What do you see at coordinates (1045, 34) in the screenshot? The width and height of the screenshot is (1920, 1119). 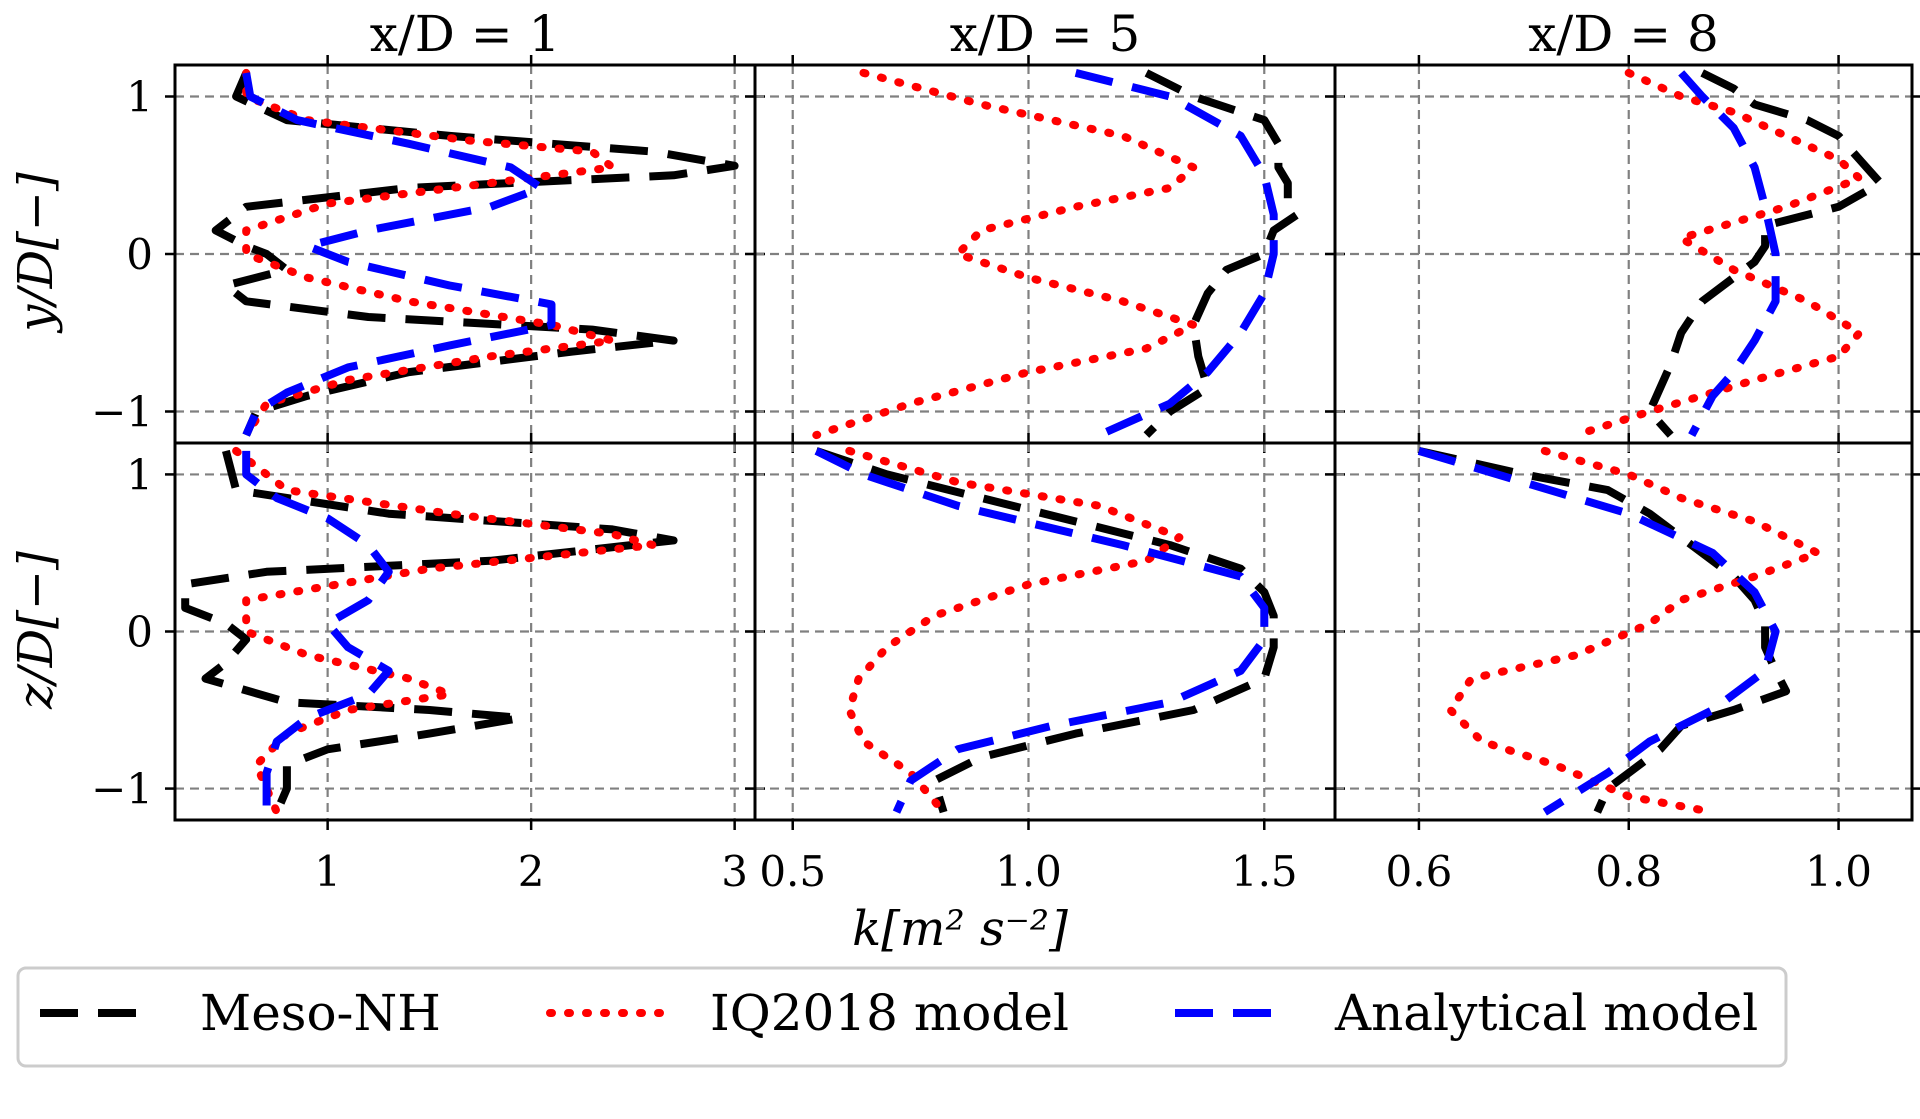 I see `panel-title: x/D = 5` at bounding box center [1045, 34].